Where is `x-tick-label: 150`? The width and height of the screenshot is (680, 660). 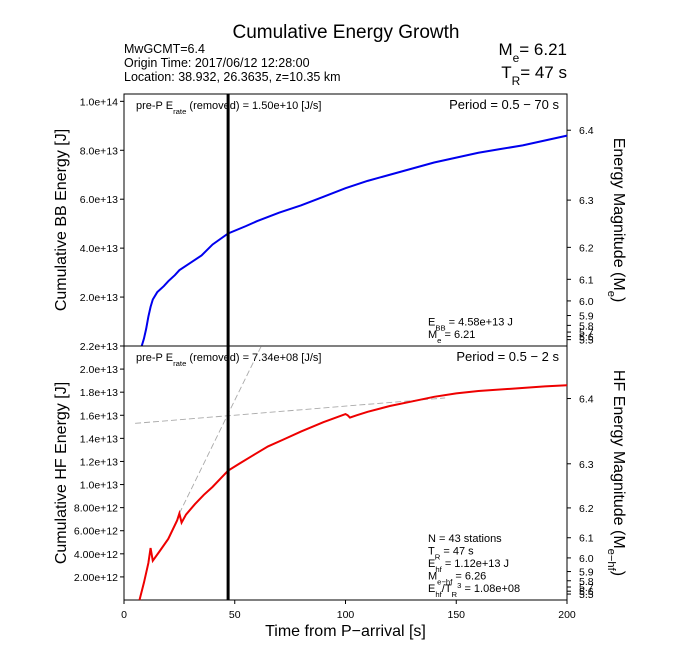 x-tick-label: 150 is located at coordinates (456, 615).